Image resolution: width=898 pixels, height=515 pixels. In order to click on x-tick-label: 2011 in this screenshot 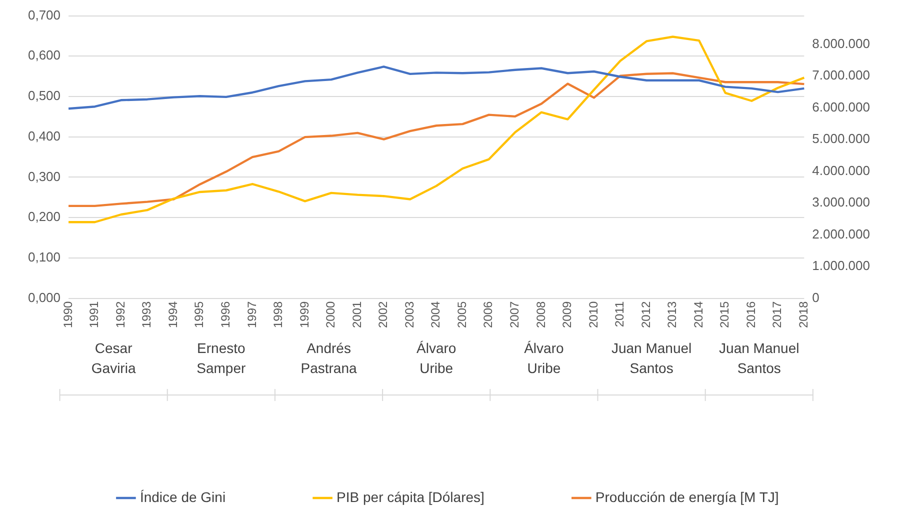, I will do `click(619, 314)`.